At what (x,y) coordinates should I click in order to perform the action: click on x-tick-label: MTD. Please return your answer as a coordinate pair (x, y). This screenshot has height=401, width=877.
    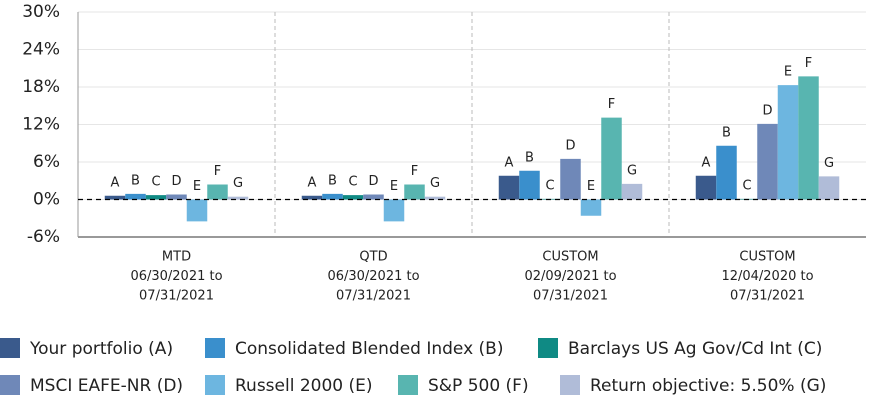
    Looking at the image, I should click on (176, 257).